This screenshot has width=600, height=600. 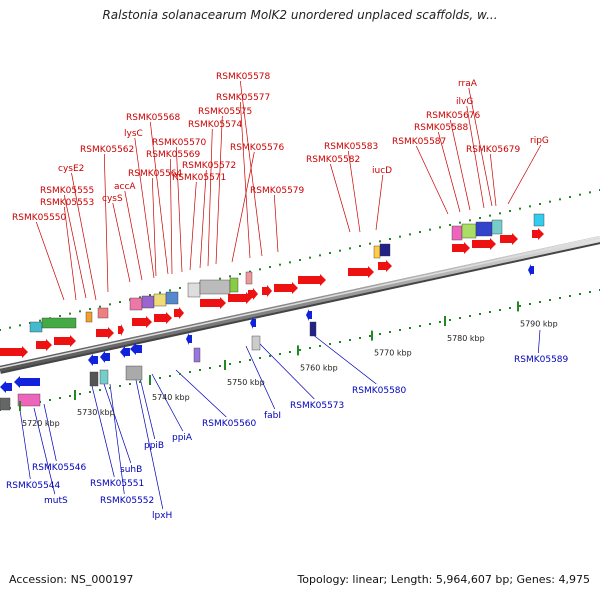 What do you see at coordinates (131, 470) in the screenshot?
I see `reverse-gene-label: suhB` at bounding box center [131, 470].